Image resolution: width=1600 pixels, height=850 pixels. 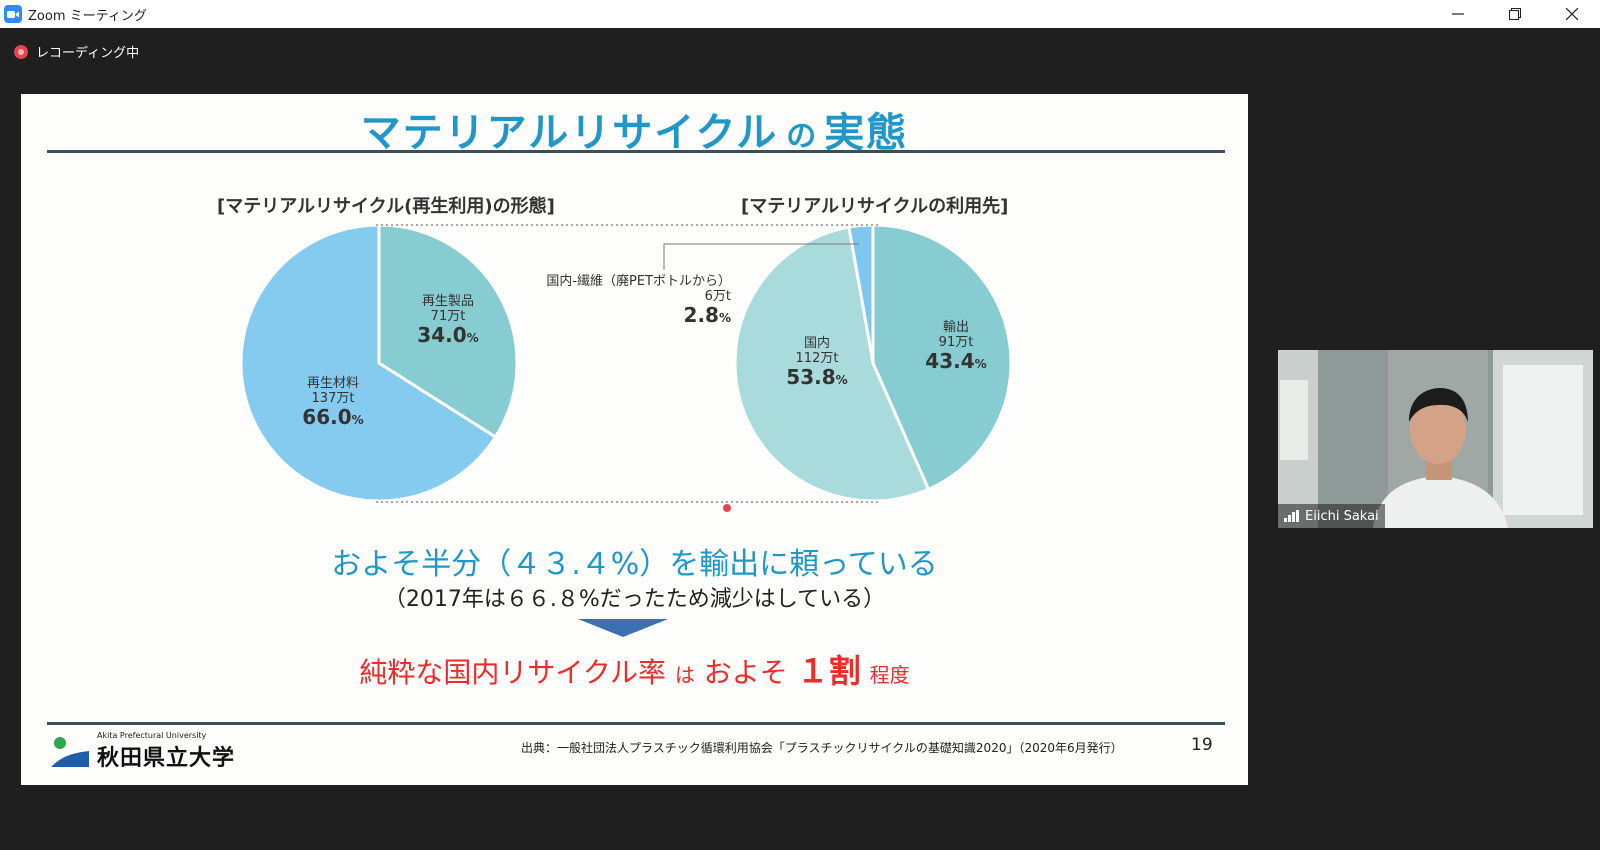 I want to click on down-arrow-icon, so click(x=623, y=628).